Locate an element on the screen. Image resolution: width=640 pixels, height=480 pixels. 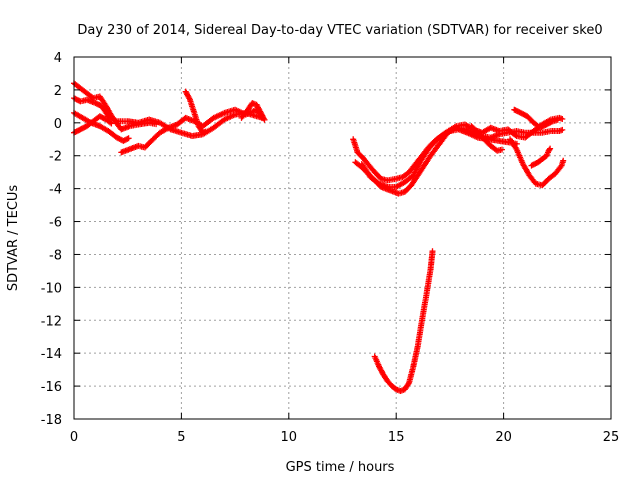
y-tick-label: -6 is located at coordinates (55, 223).